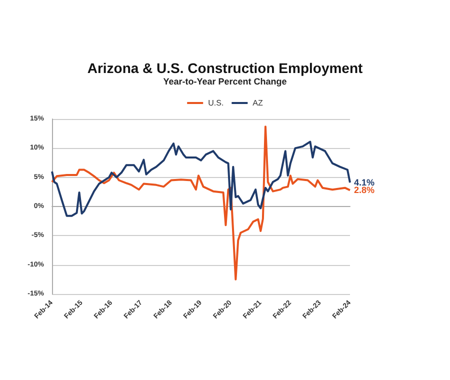 Image resolution: width=450 pixels, height=380 pixels. What do you see at coordinates (364, 183) in the screenshot?
I see `annotation: 4.1%` at bounding box center [364, 183].